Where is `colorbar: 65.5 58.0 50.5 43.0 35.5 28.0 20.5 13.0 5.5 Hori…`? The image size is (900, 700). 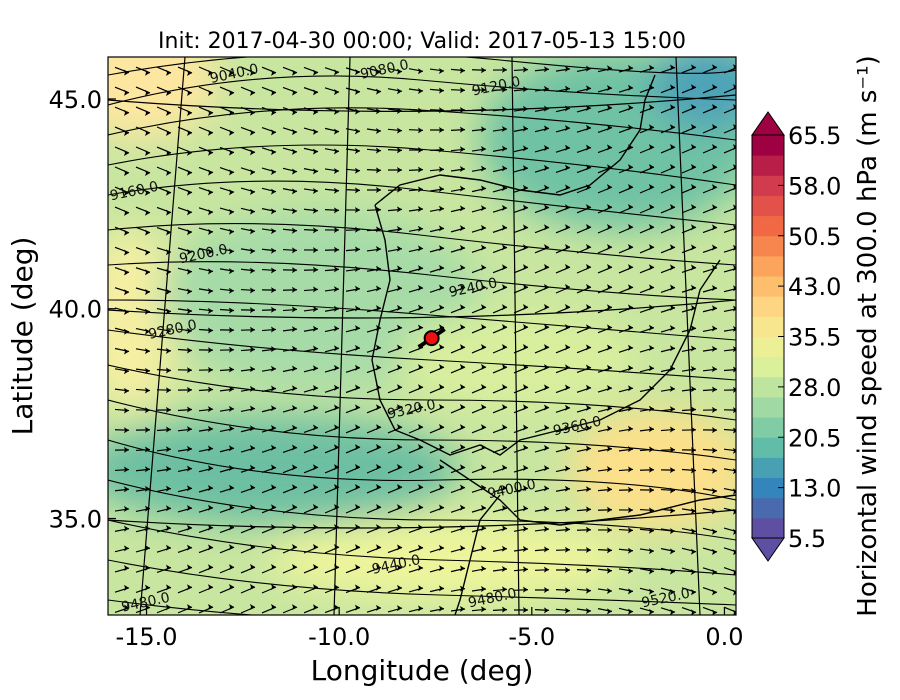 colorbar: 65.5 58.0 50.5 43.0 35.5 28.0 20.5 13.0 5.5 Hori… is located at coordinates (817, 336).